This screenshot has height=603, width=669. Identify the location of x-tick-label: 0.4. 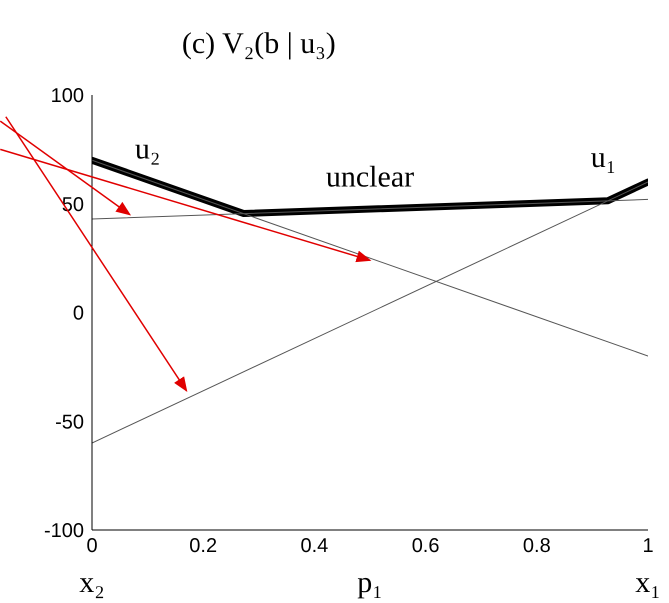
(314, 546).